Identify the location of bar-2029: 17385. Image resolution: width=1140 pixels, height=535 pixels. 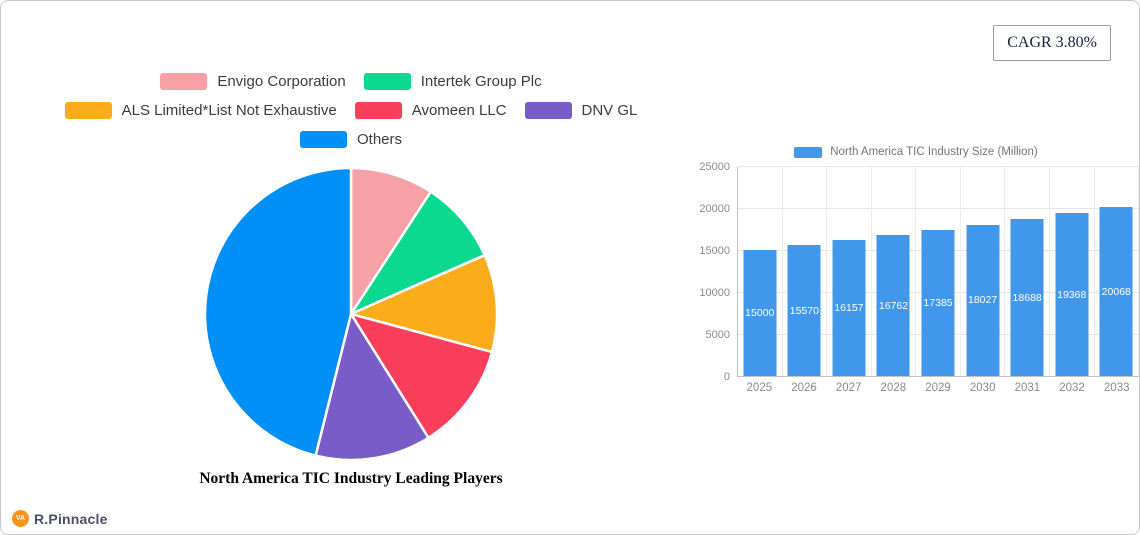
(938, 302).